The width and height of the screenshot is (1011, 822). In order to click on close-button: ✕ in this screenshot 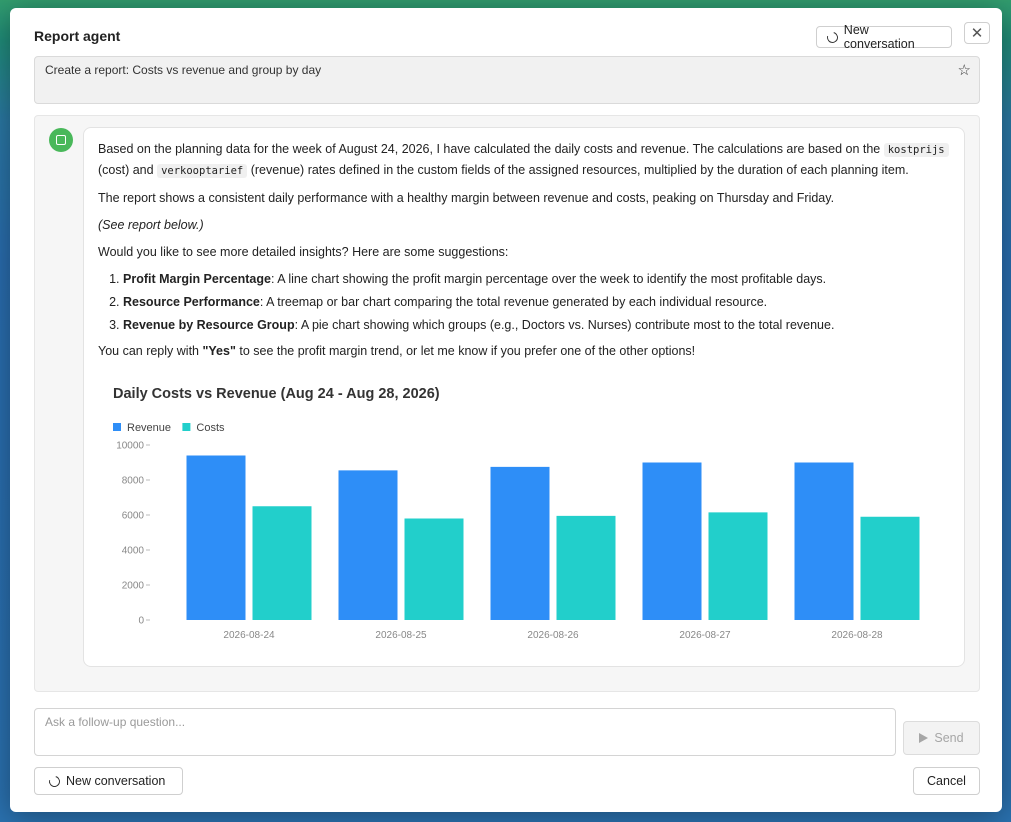, I will do `click(977, 33)`.